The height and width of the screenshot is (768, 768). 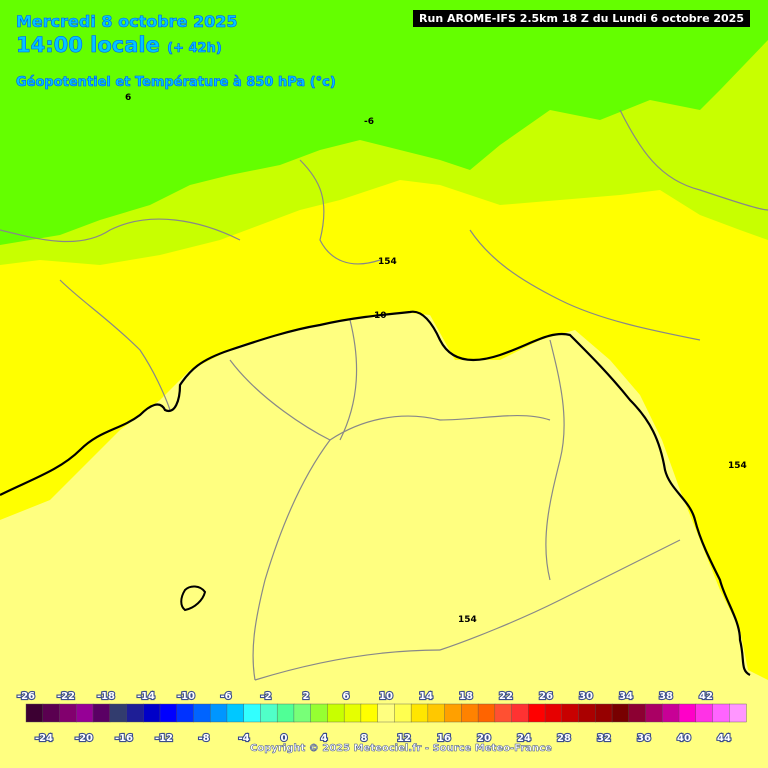 What do you see at coordinates (225, 696) in the screenshot?
I see `legend-tick-label: -6` at bounding box center [225, 696].